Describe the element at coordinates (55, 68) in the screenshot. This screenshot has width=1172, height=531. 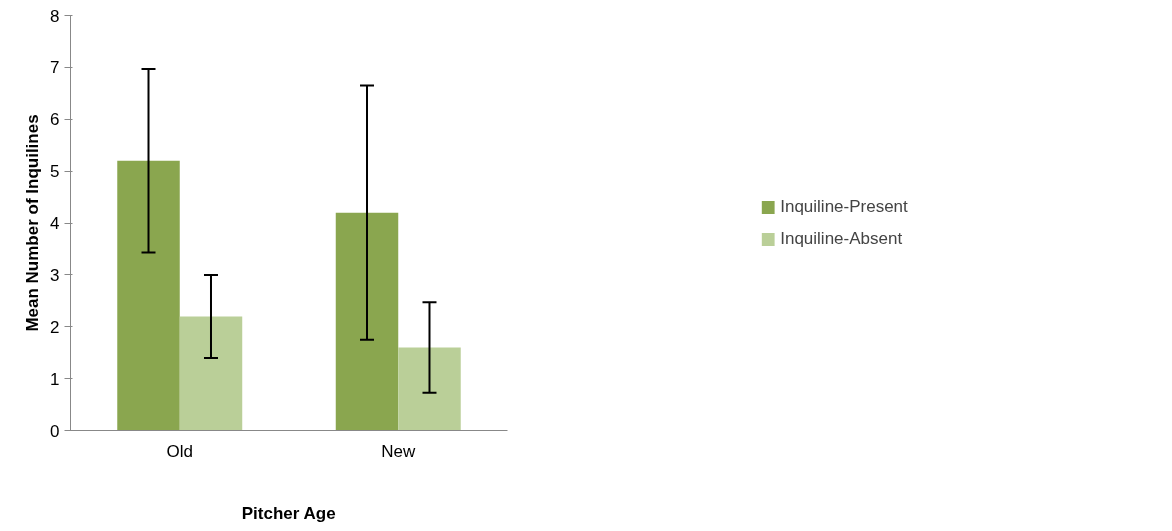
I see `y-tick-label: 7` at that location.